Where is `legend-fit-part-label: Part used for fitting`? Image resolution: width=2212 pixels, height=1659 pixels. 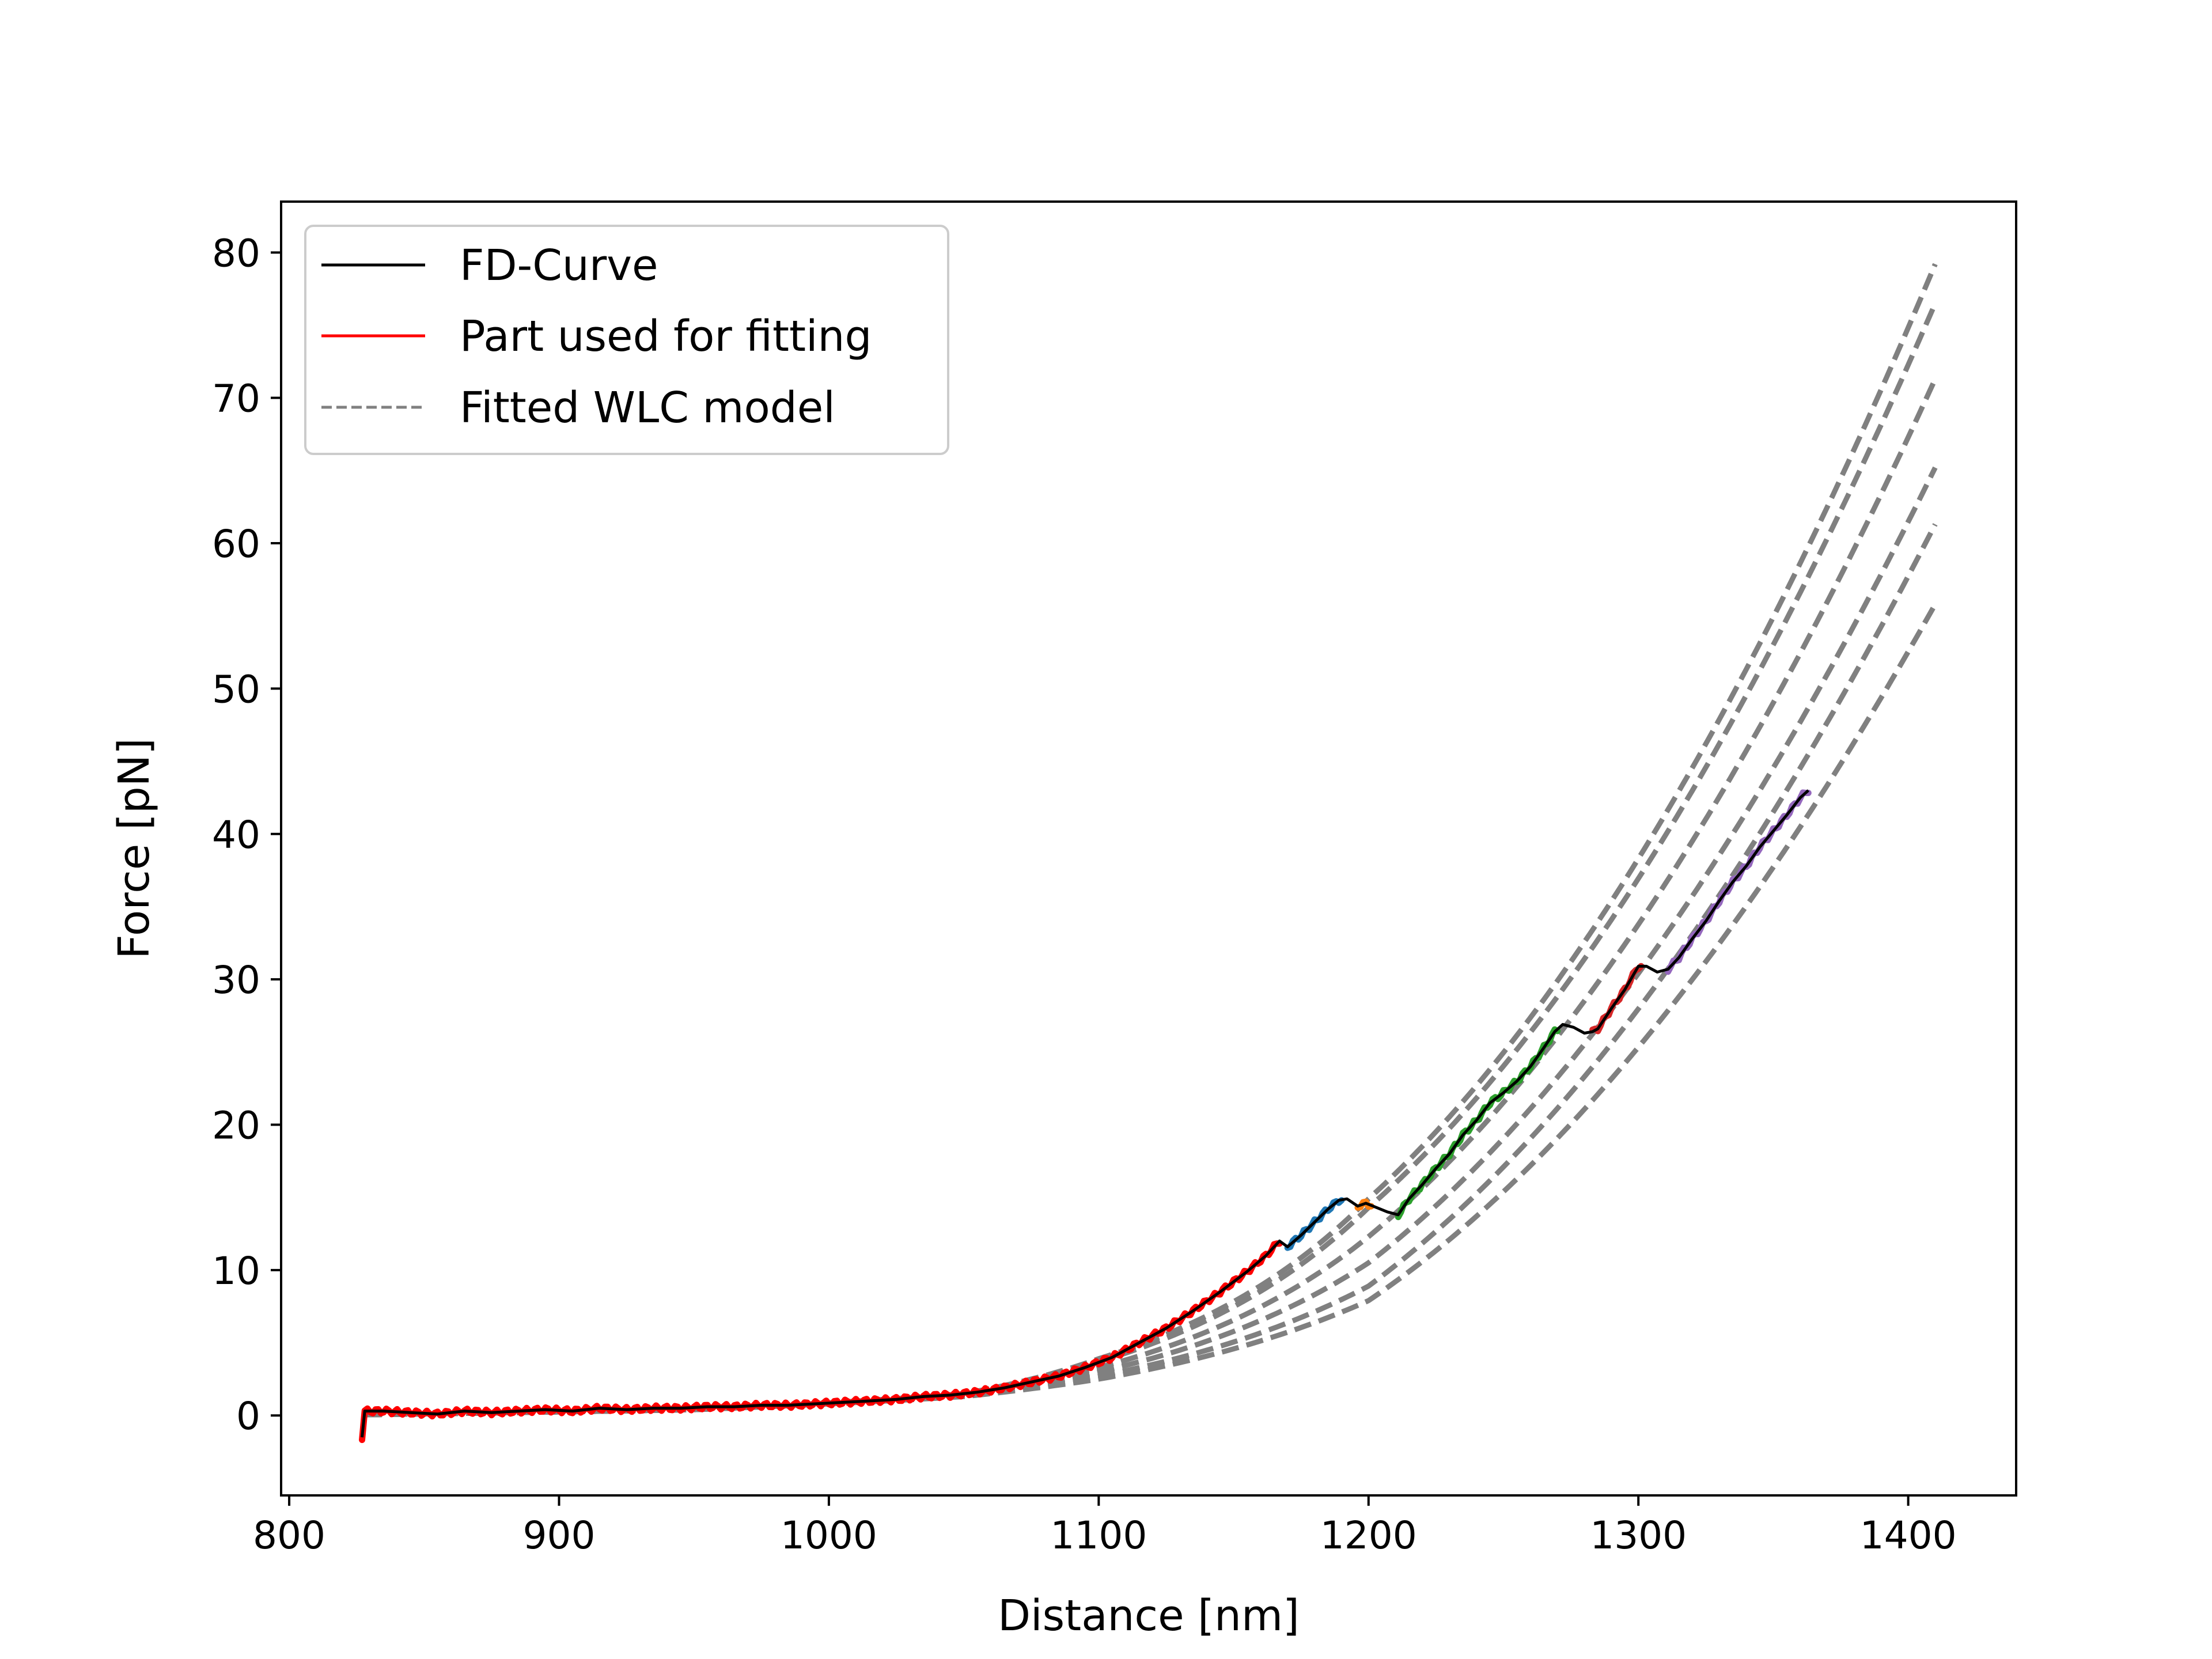 legend-fit-part-label: Part used for fitting is located at coordinates (666, 336).